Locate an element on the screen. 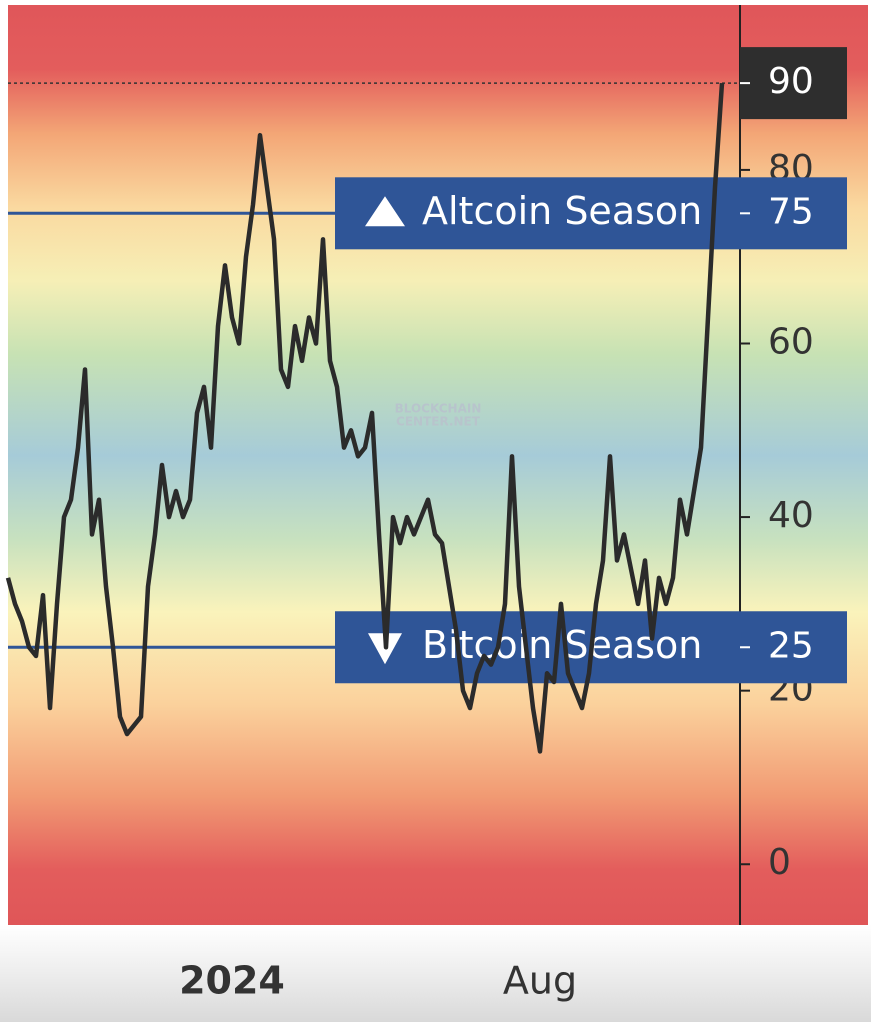  x-tick-label: 2024 is located at coordinates (232, 981).